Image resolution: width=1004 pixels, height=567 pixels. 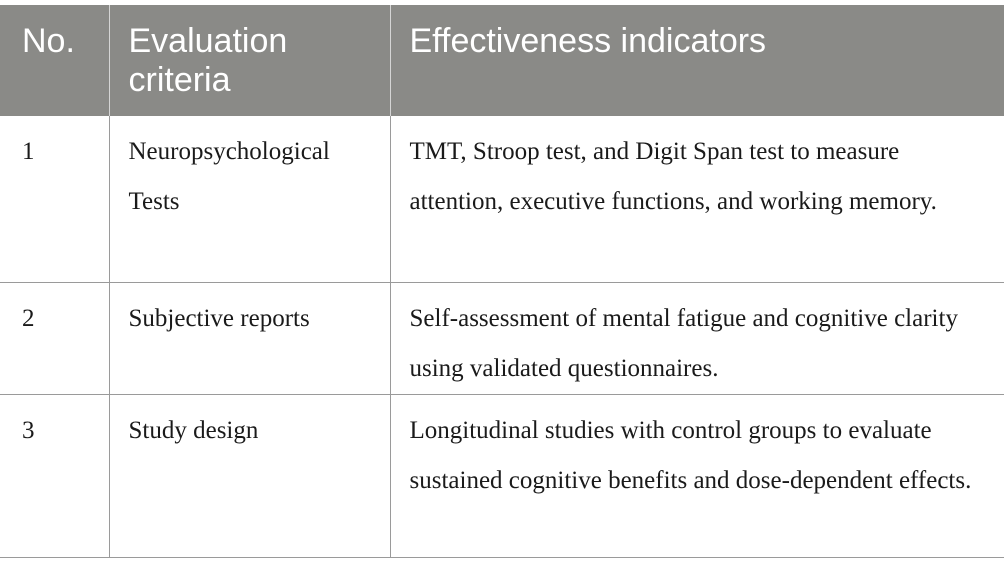 I want to click on cell-no: 1, so click(x=54, y=199).